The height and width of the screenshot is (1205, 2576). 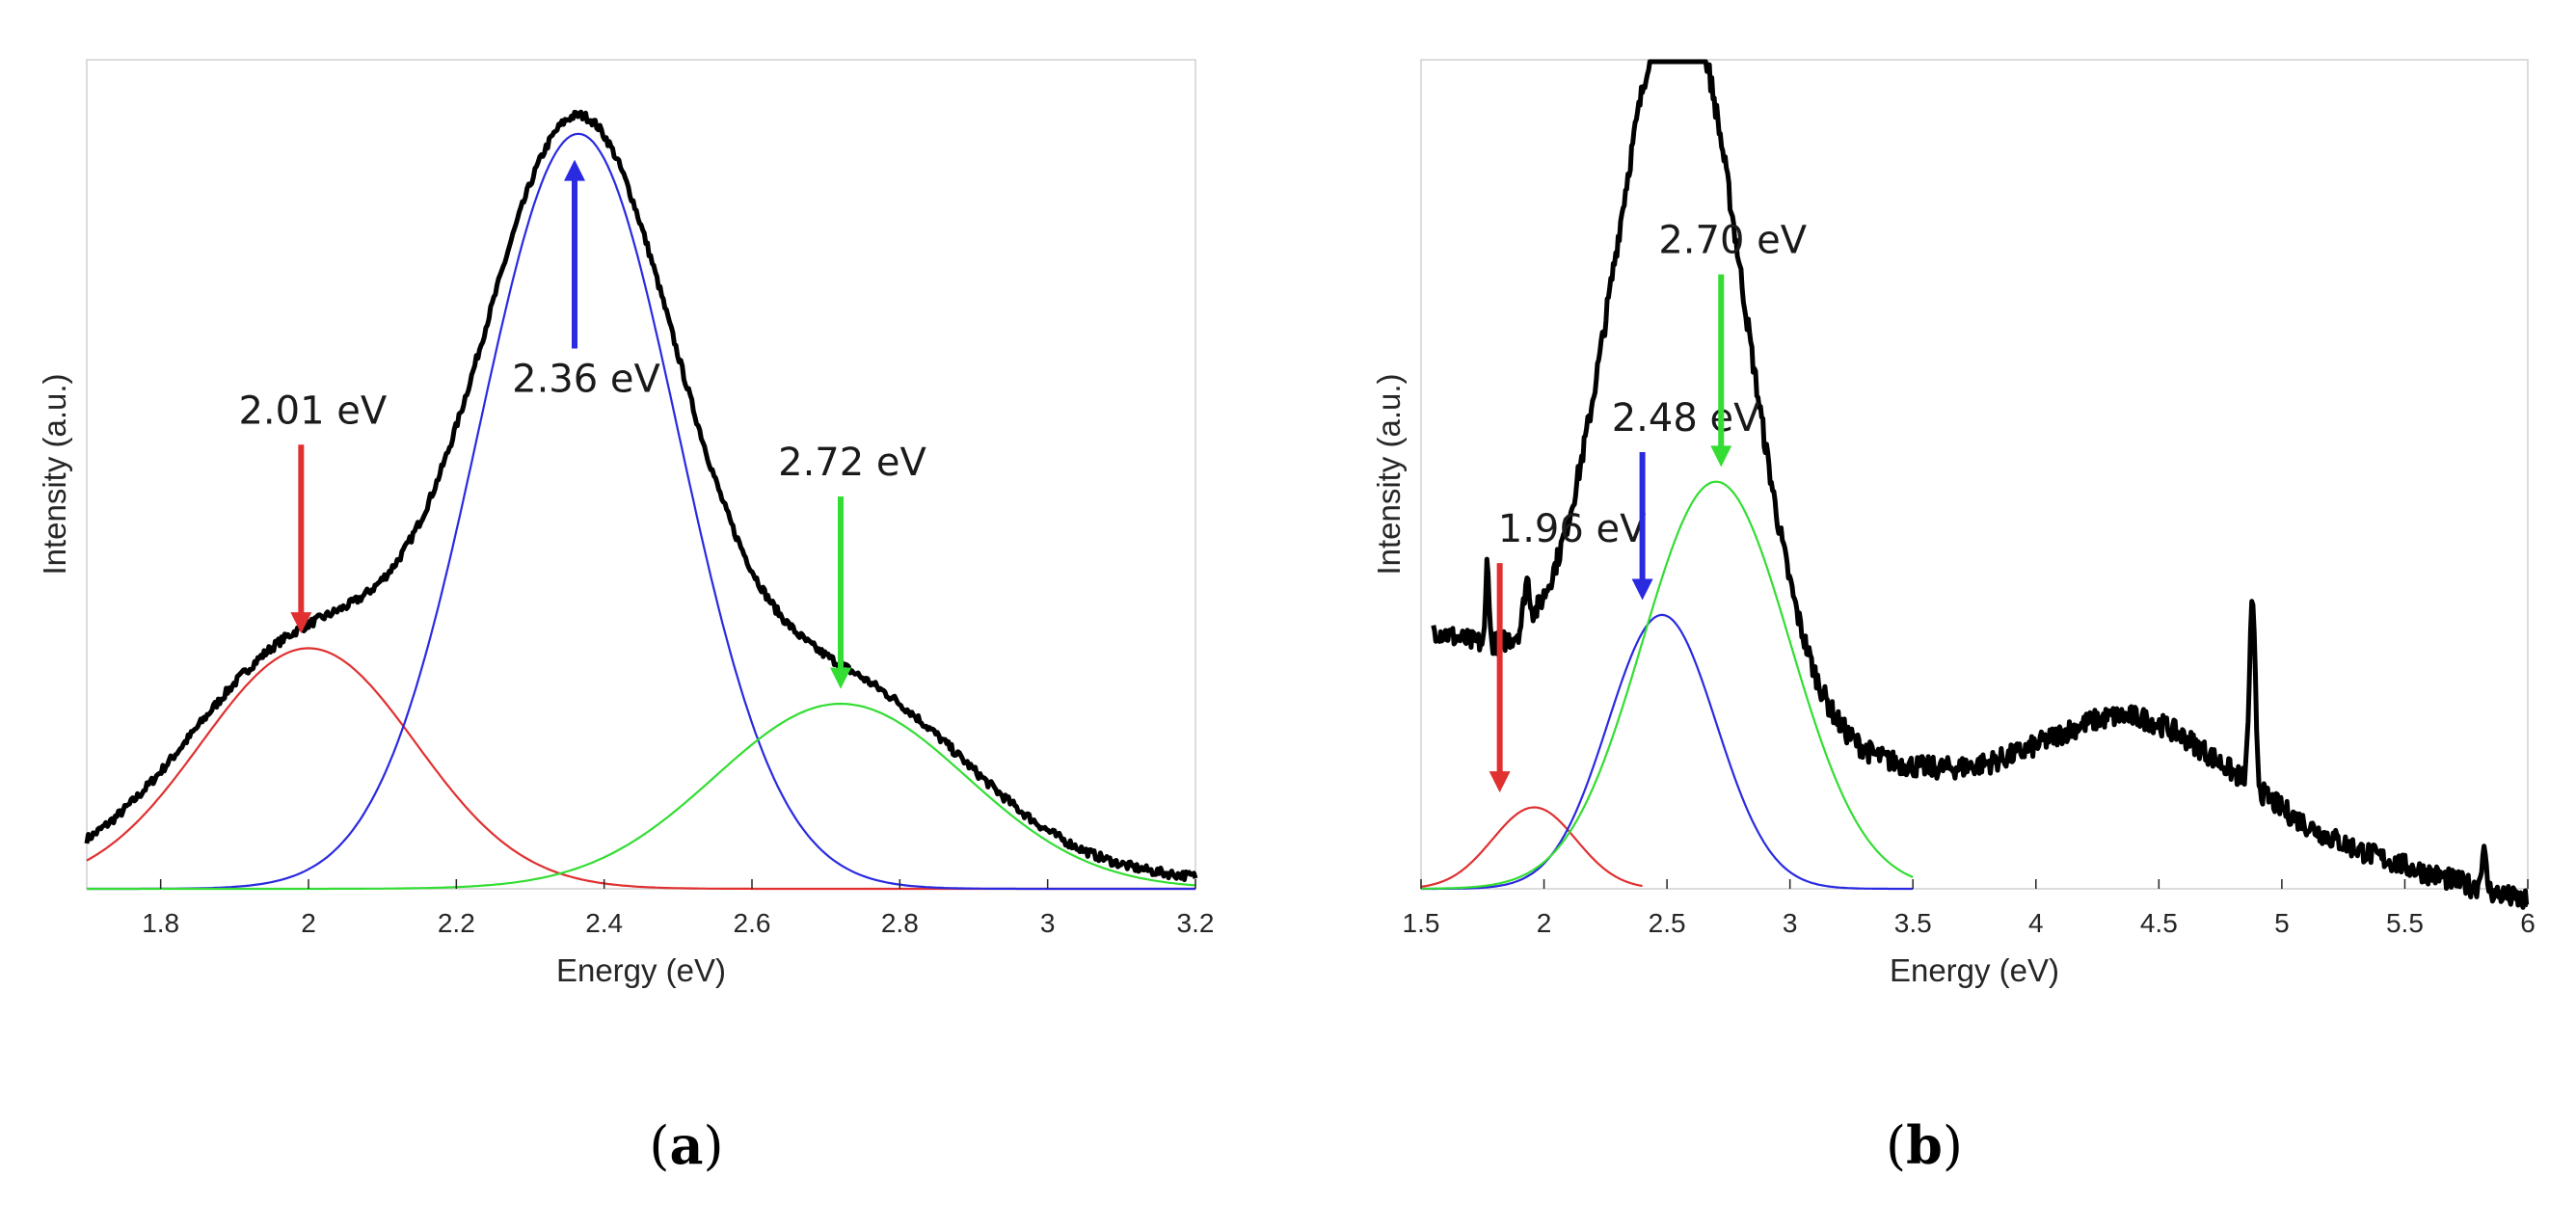 What do you see at coordinates (2528, 923) in the screenshot?
I see `panel-b-x-tick-label-9: 6` at bounding box center [2528, 923].